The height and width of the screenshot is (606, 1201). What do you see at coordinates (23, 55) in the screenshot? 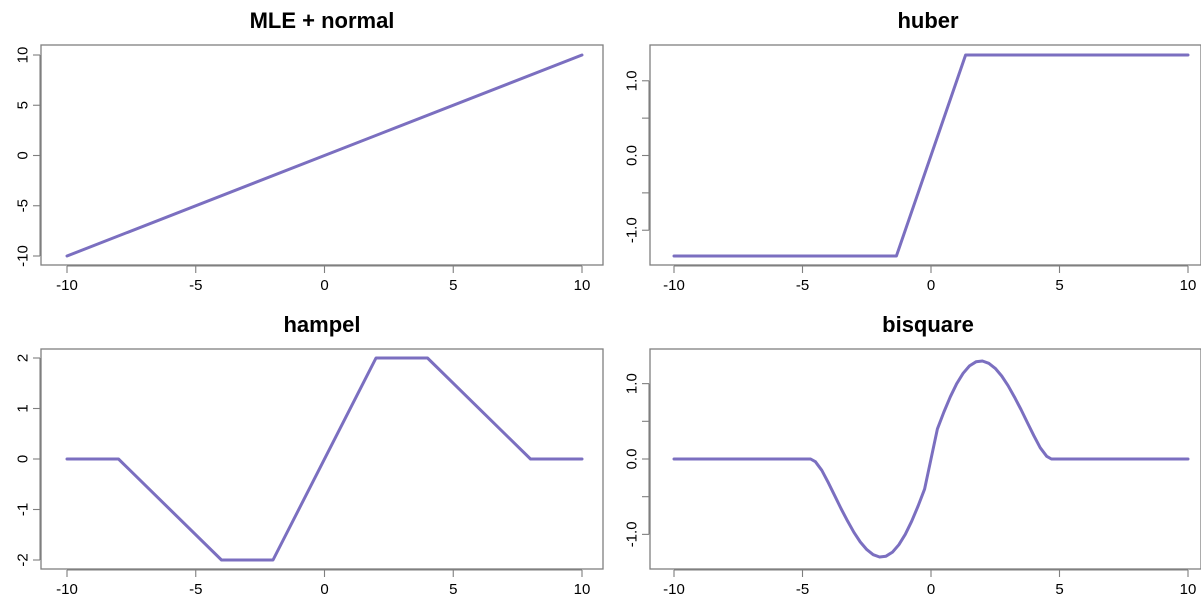
I see `y-tick-label: 10` at bounding box center [23, 55].